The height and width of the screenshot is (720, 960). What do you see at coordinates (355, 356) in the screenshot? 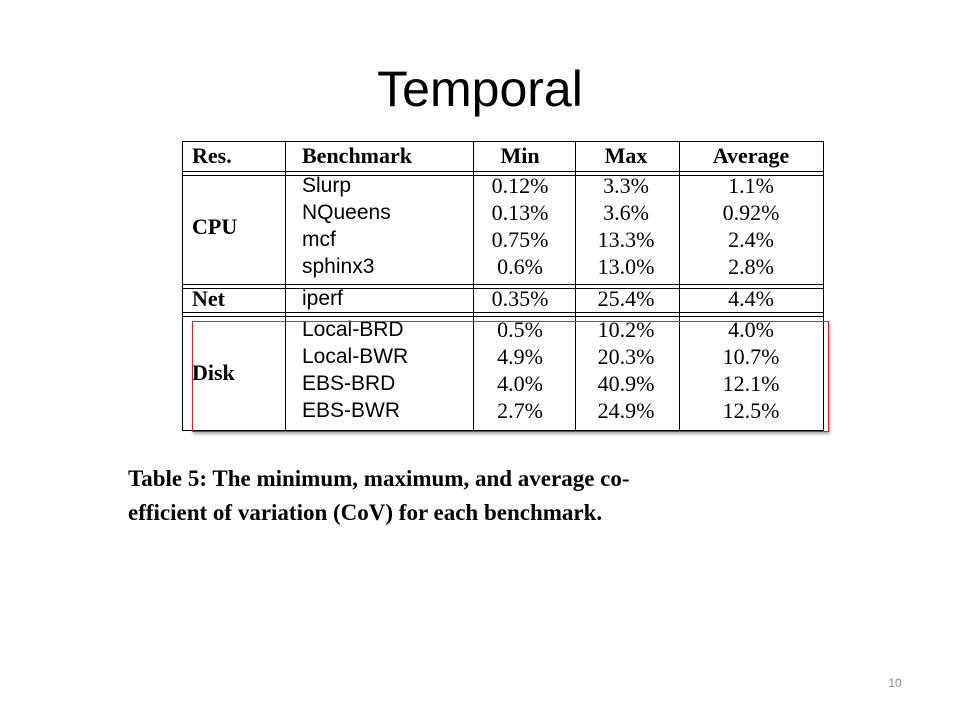
I see `cell-benchmark: Local-BWR` at bounding box center [355, 356].